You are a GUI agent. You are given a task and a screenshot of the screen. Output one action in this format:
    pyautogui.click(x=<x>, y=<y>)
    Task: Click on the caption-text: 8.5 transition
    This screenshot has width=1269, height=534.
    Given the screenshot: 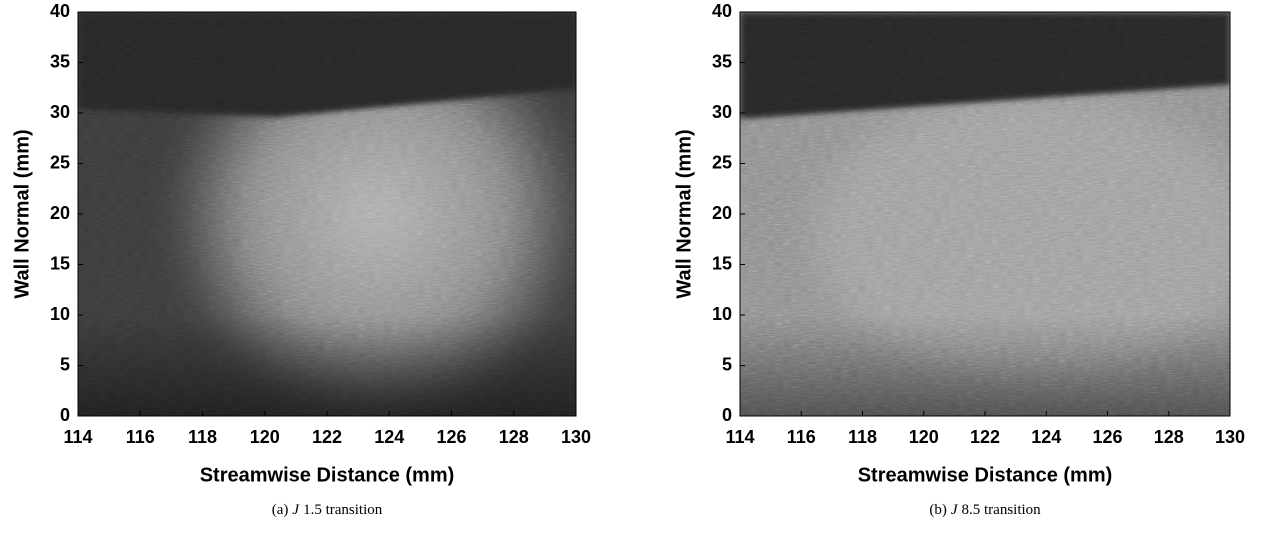 What is the action you would take?
    pyautogui.click(x=1002, y=510)
    